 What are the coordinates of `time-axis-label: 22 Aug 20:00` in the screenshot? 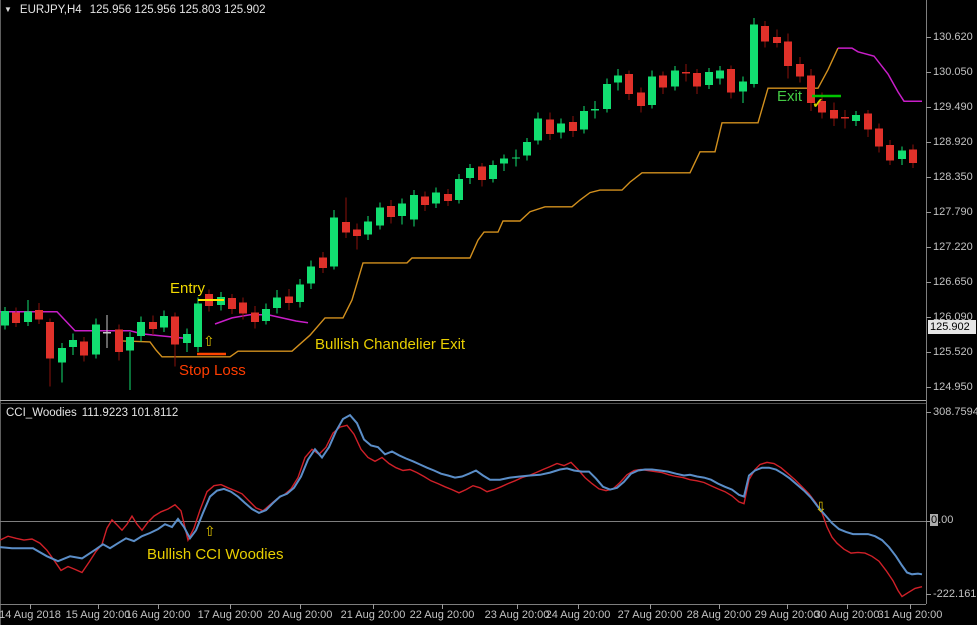 It's located at (442, 615).